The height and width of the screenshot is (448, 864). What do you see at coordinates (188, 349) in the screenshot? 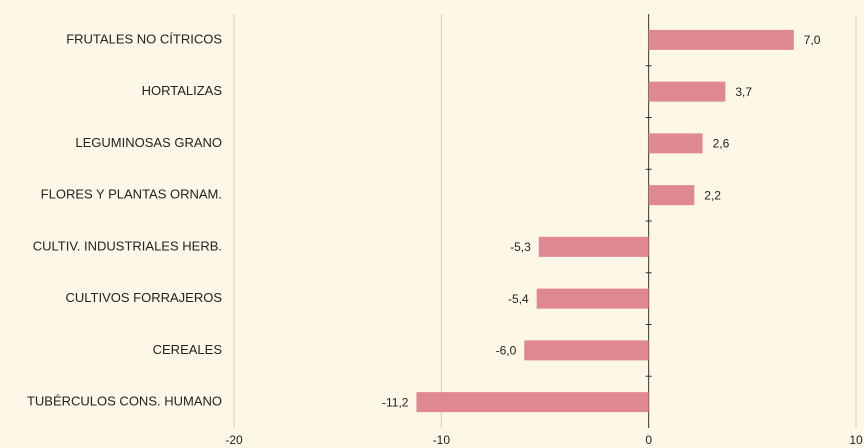
I see `y-tick-label: CEREALES` at bounding box center [188, 349].